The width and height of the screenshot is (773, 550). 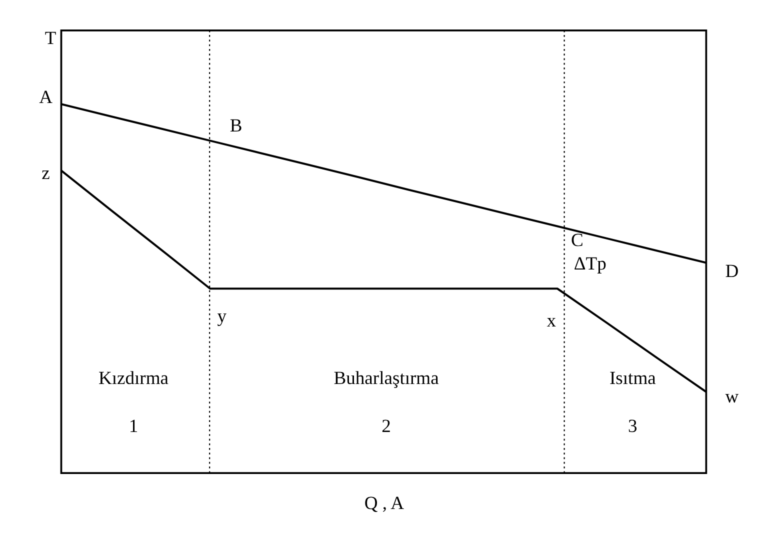 I want to click on annotation: Isıtma, so click(x=632, y=378).